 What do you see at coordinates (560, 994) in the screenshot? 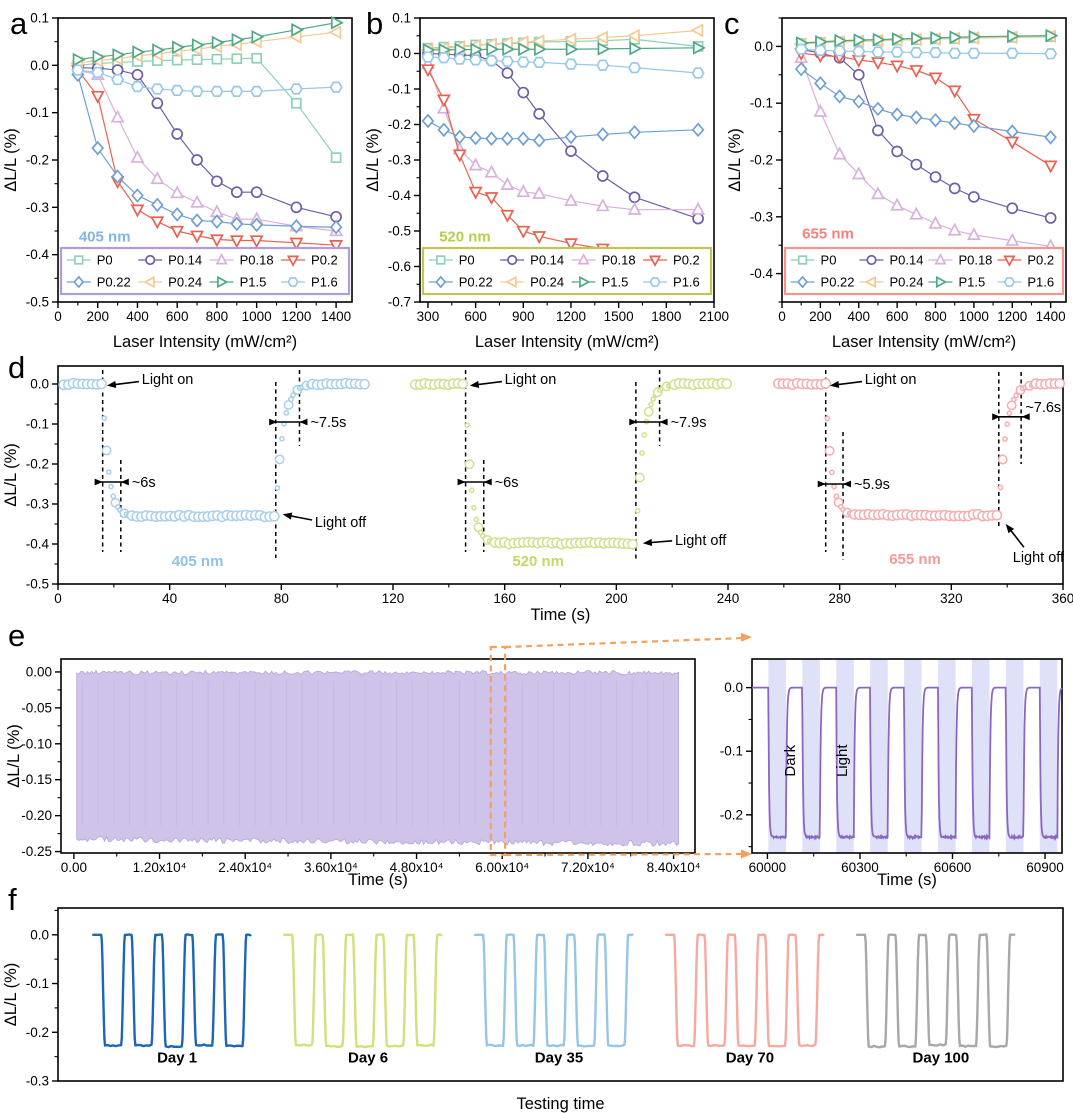
I see `plot-frame` at bounding box center [560, 994].